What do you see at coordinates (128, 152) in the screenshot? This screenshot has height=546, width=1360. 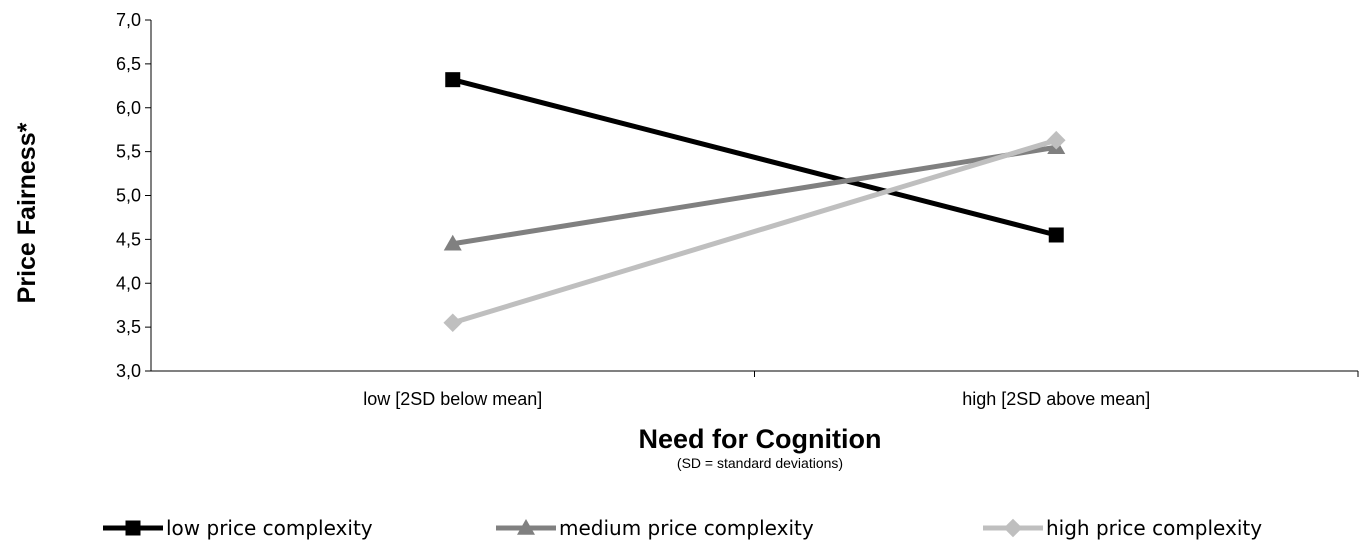 I see `y-tick-label: 5,5` at bounding box center [128, 152].